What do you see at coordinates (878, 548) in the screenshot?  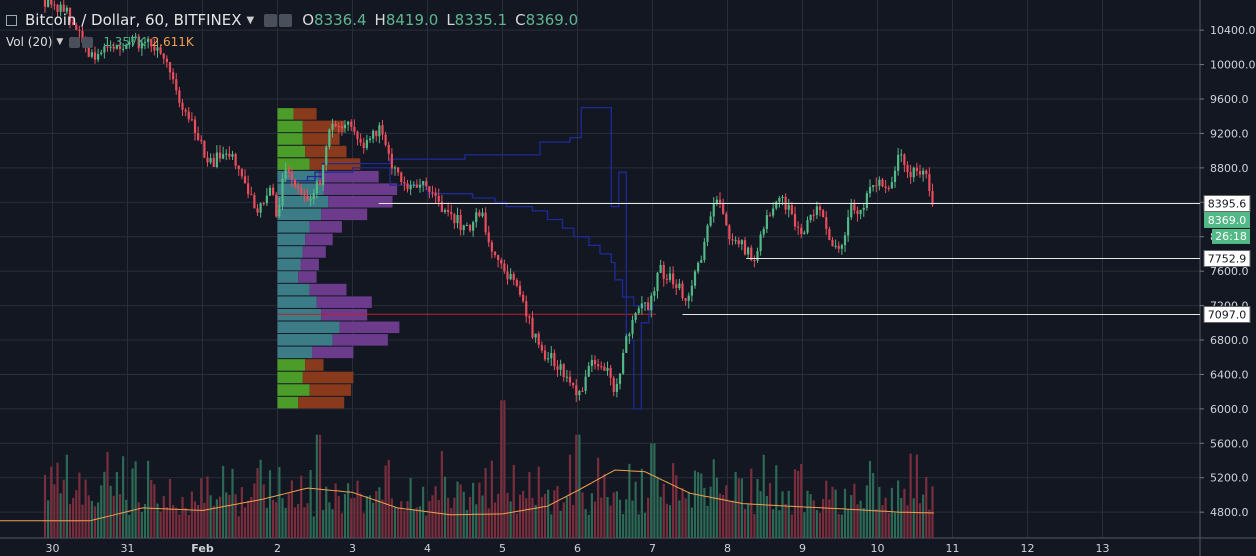 I see `x-tick-label: 10` at bounding box center [878, 548].